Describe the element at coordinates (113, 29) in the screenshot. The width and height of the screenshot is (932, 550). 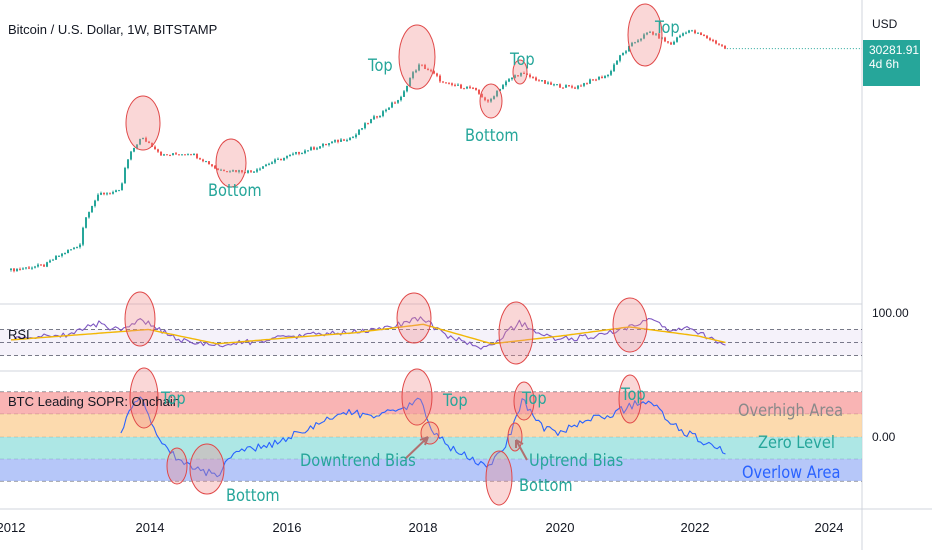
I see `symbol-title: Bitcoin / U.S. Dollar, 1W, BITSTAMP` at that location.